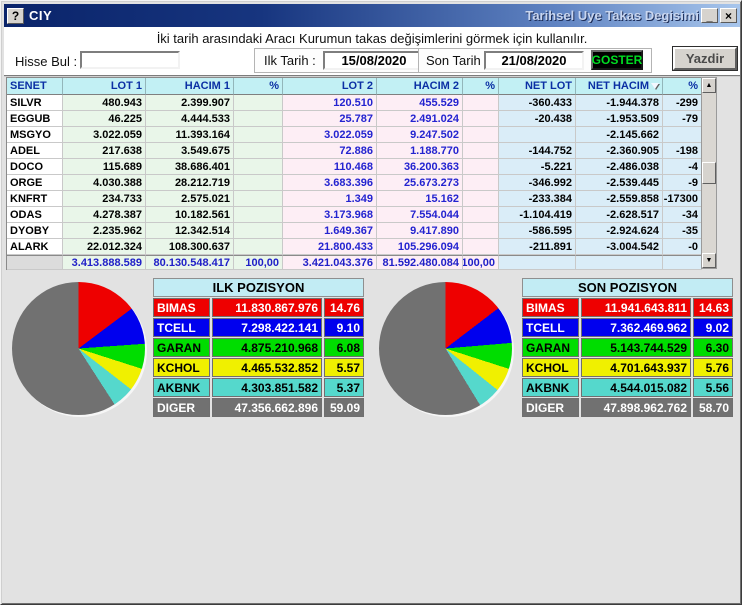 The width and height of the screenshot is (742, 605). I want to click on value-cell: 3.683.396, so click(330, 183).